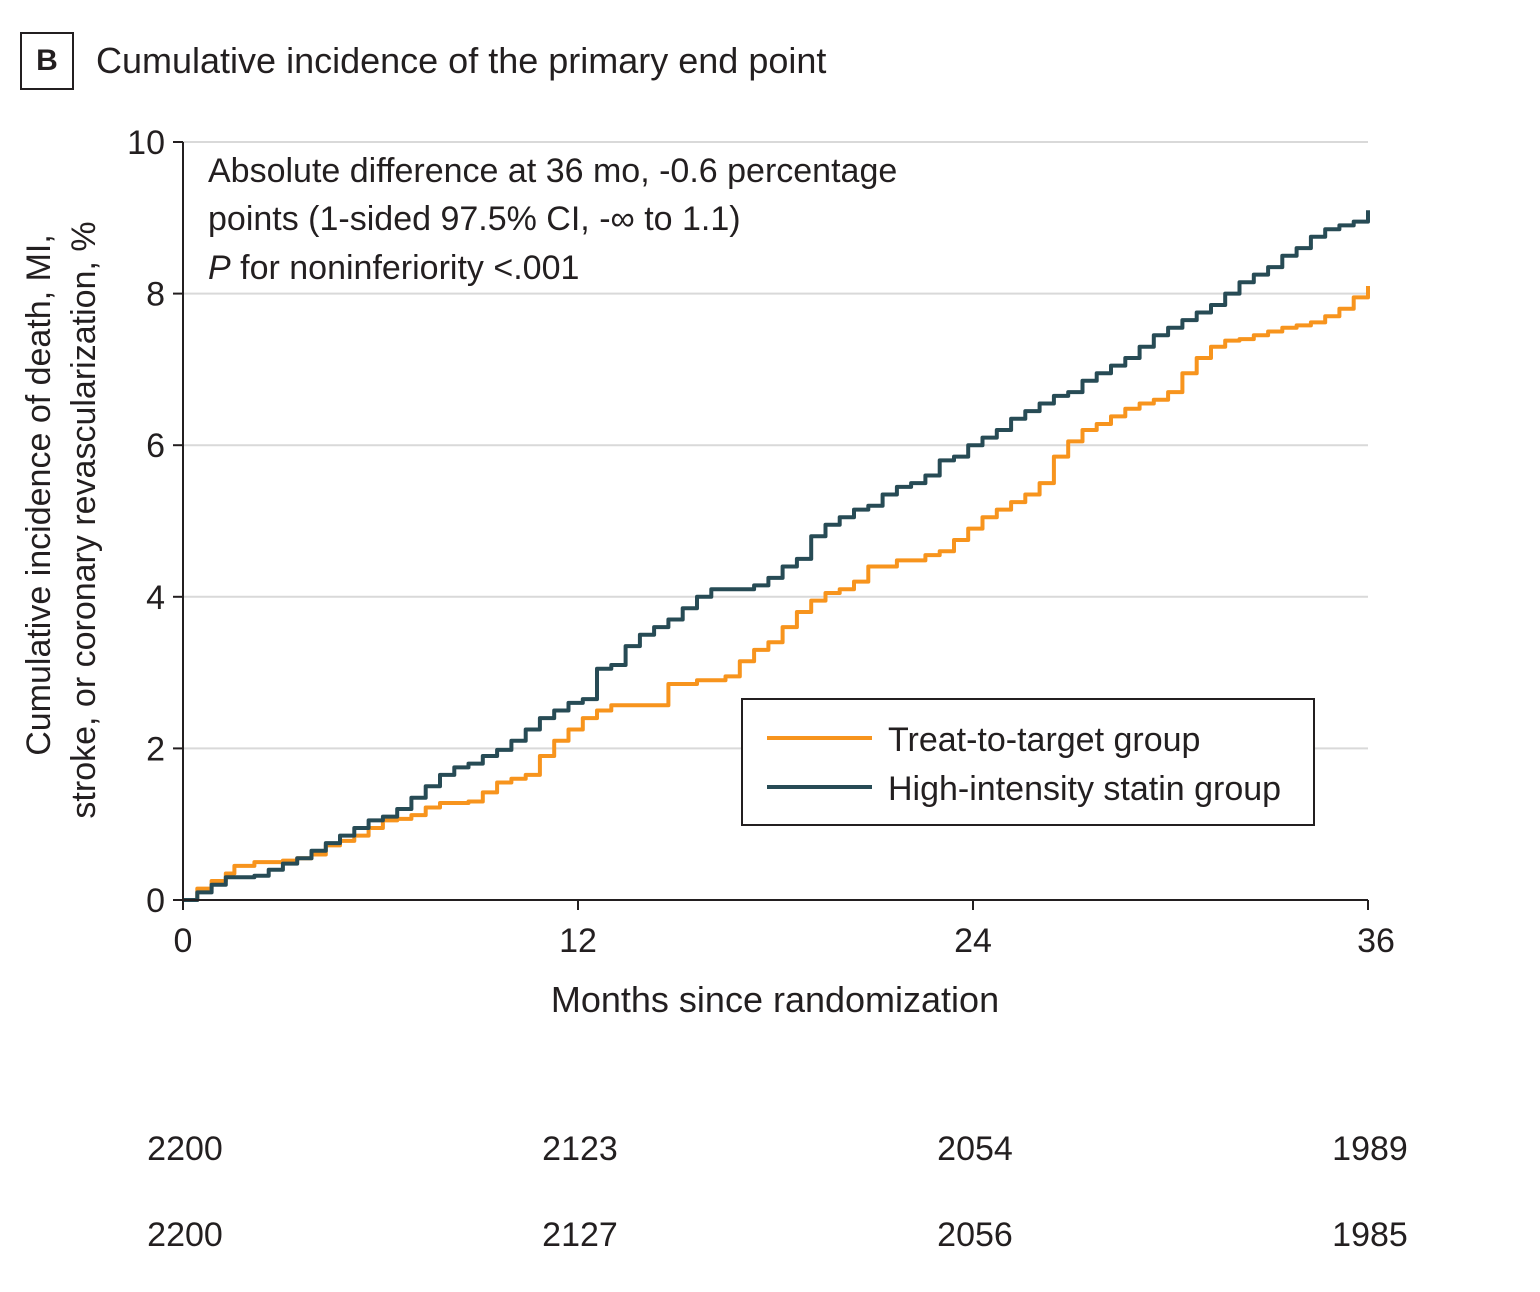 This screenshot has width=1540, height=1292. Describe the element at coordinates (578, 941) in the screenshot. I see `x-tick-label: 12` at that location.